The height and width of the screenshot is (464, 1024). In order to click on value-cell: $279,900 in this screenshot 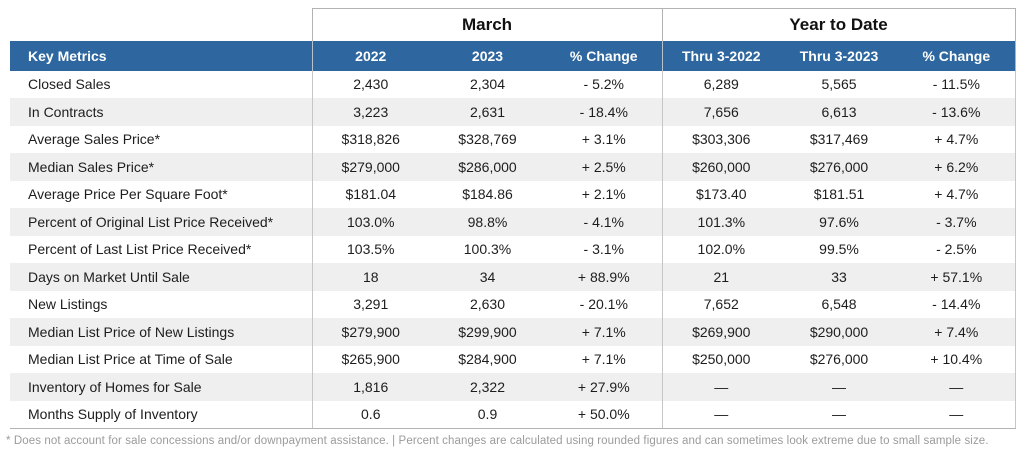, I will do `click(370, 332)`.